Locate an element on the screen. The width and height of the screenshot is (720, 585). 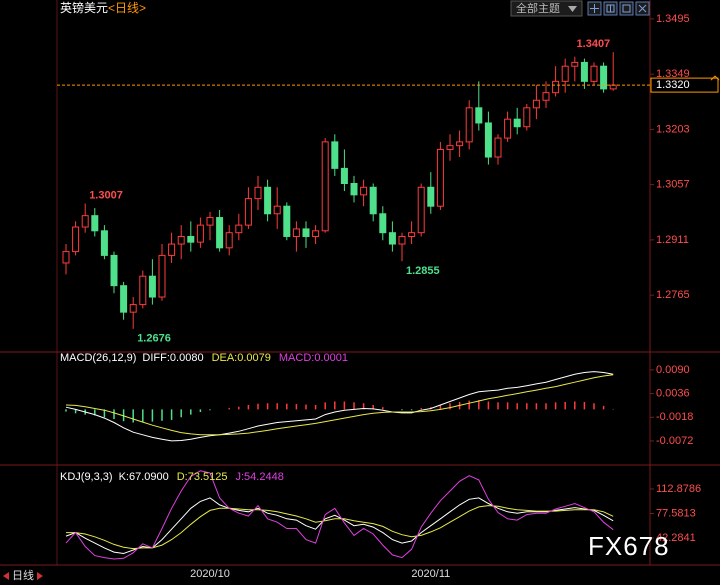
y-tick-label: 1.3203 is located at coordinates (673, 129).